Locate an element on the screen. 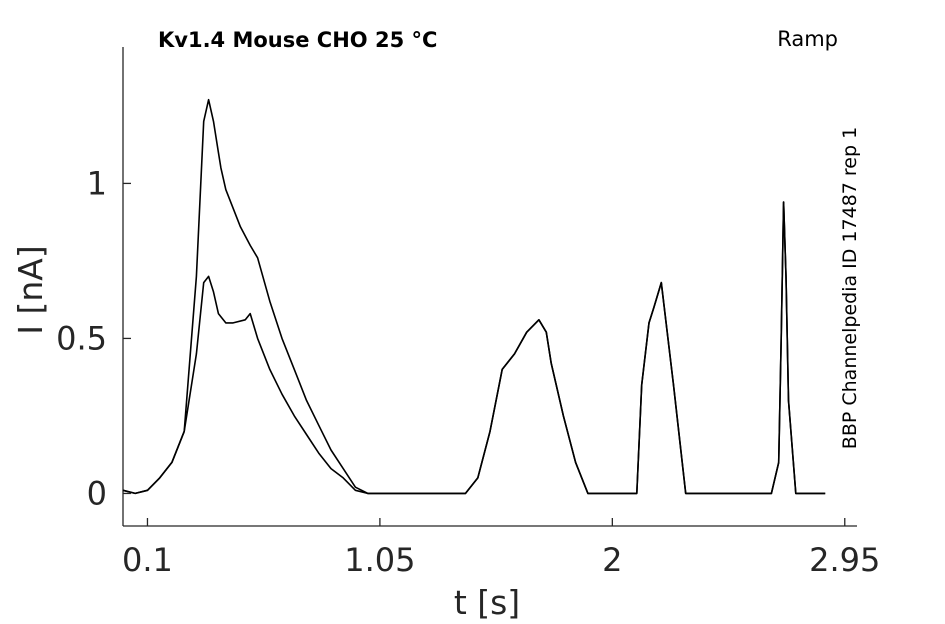 This screenshot has width=945, height=624. protocol-label: Ramp is located at coordinates (807, 39).